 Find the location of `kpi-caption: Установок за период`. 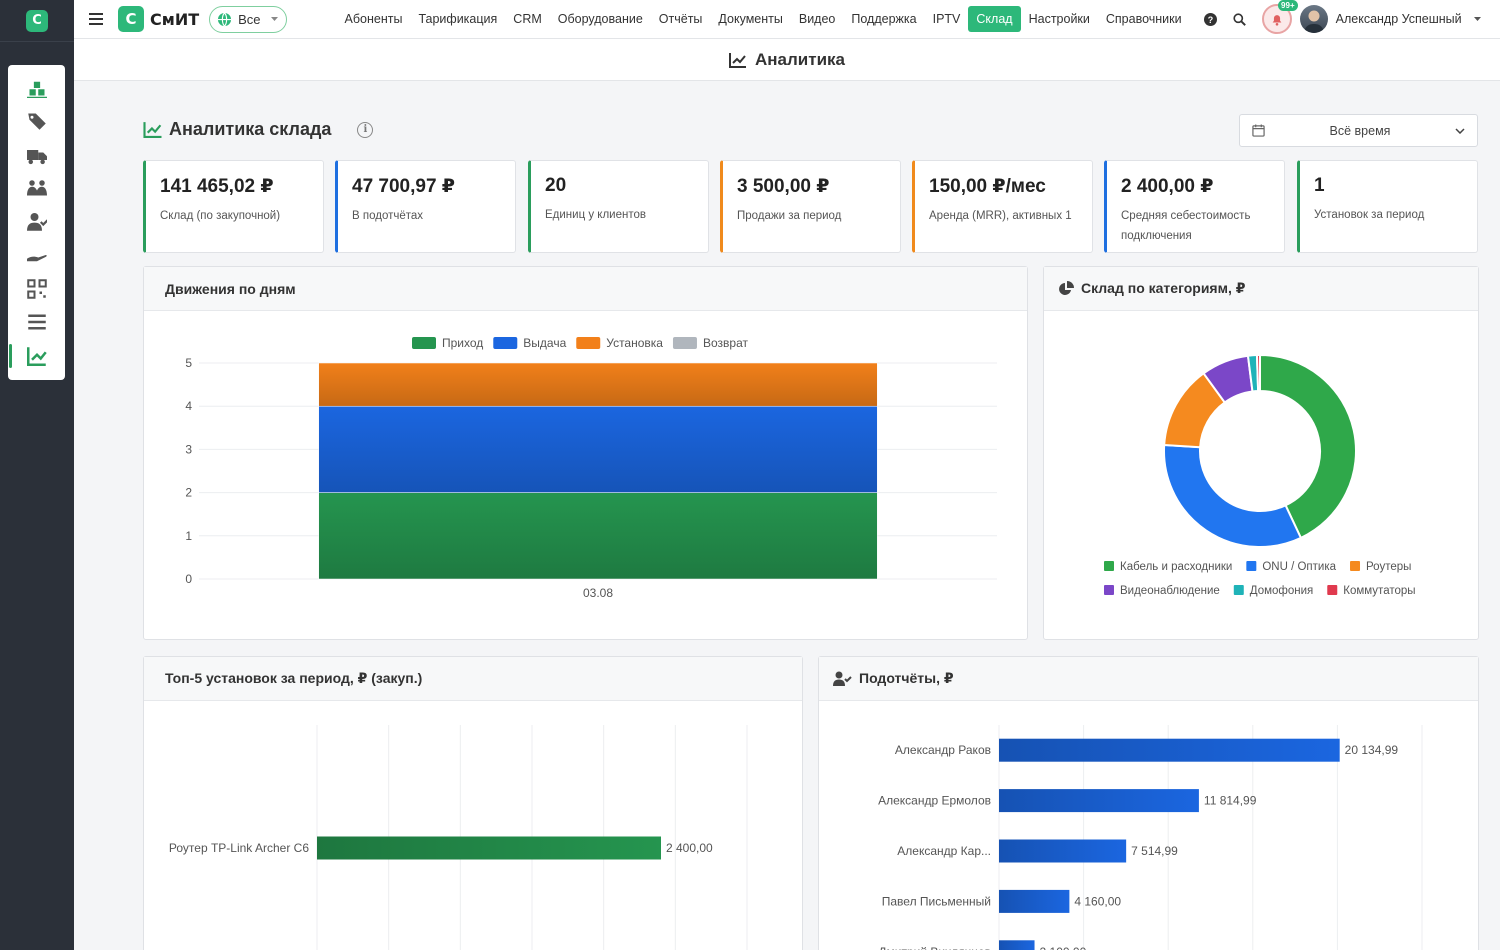

kpi-caption: Установок за период is located at coordinates (1369, 215).